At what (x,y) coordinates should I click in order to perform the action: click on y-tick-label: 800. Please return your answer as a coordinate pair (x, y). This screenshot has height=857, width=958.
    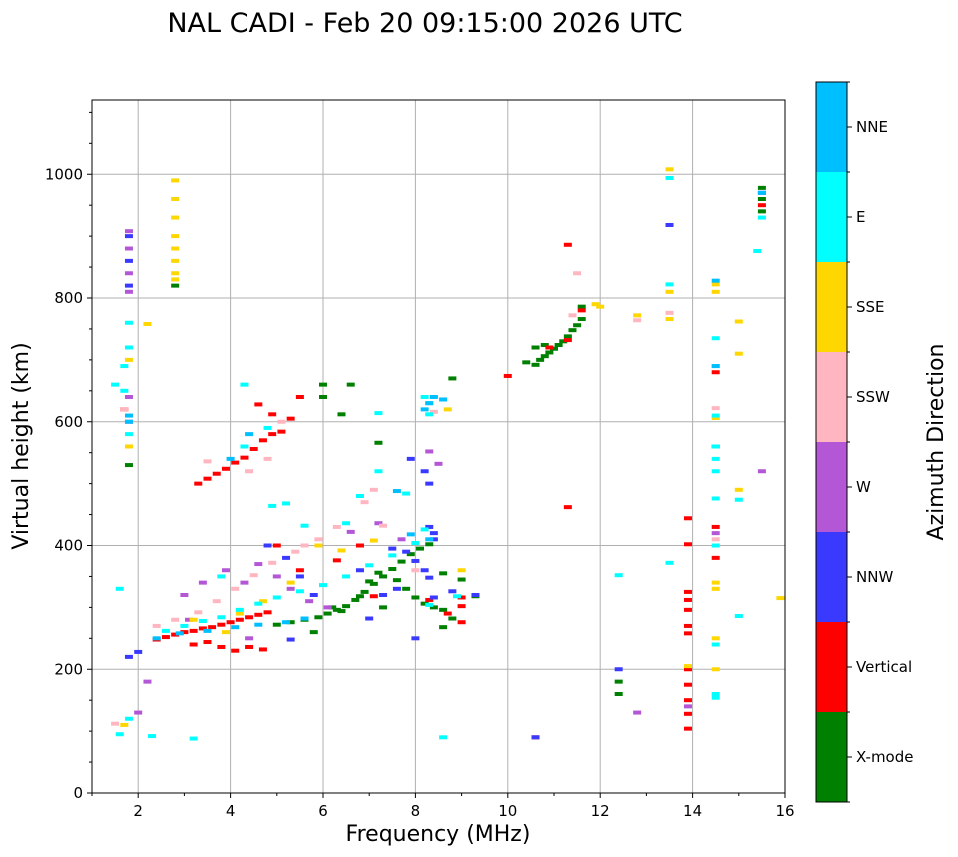
    Looking at the image, I should click on (68, 298).